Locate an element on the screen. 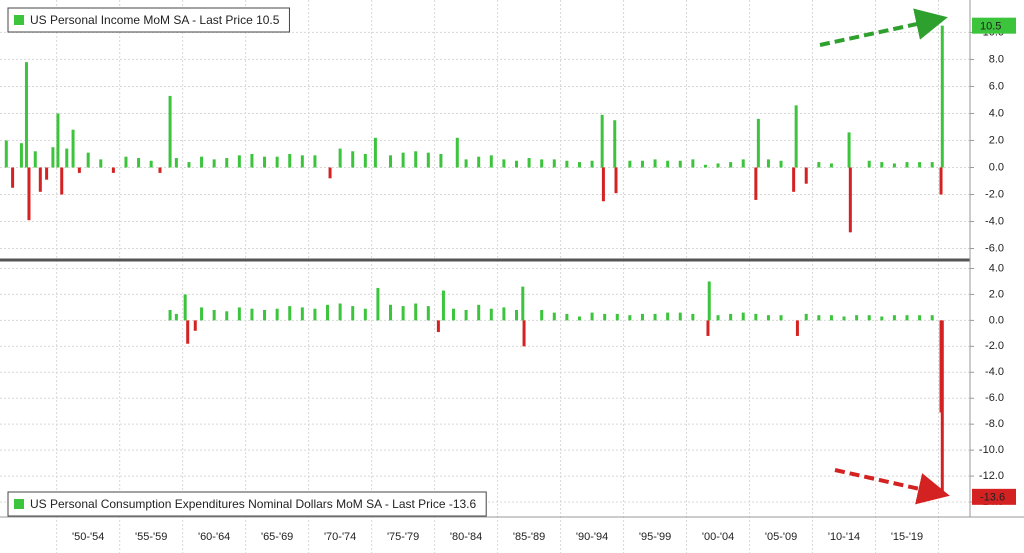  y-tick-label: 0.0 is located at coordinates (996, 167).